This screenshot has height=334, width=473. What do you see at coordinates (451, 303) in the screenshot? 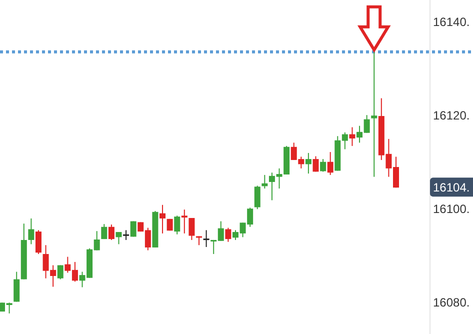
I see `y-tick-label: 16080.` at bounding box center [451, 303].